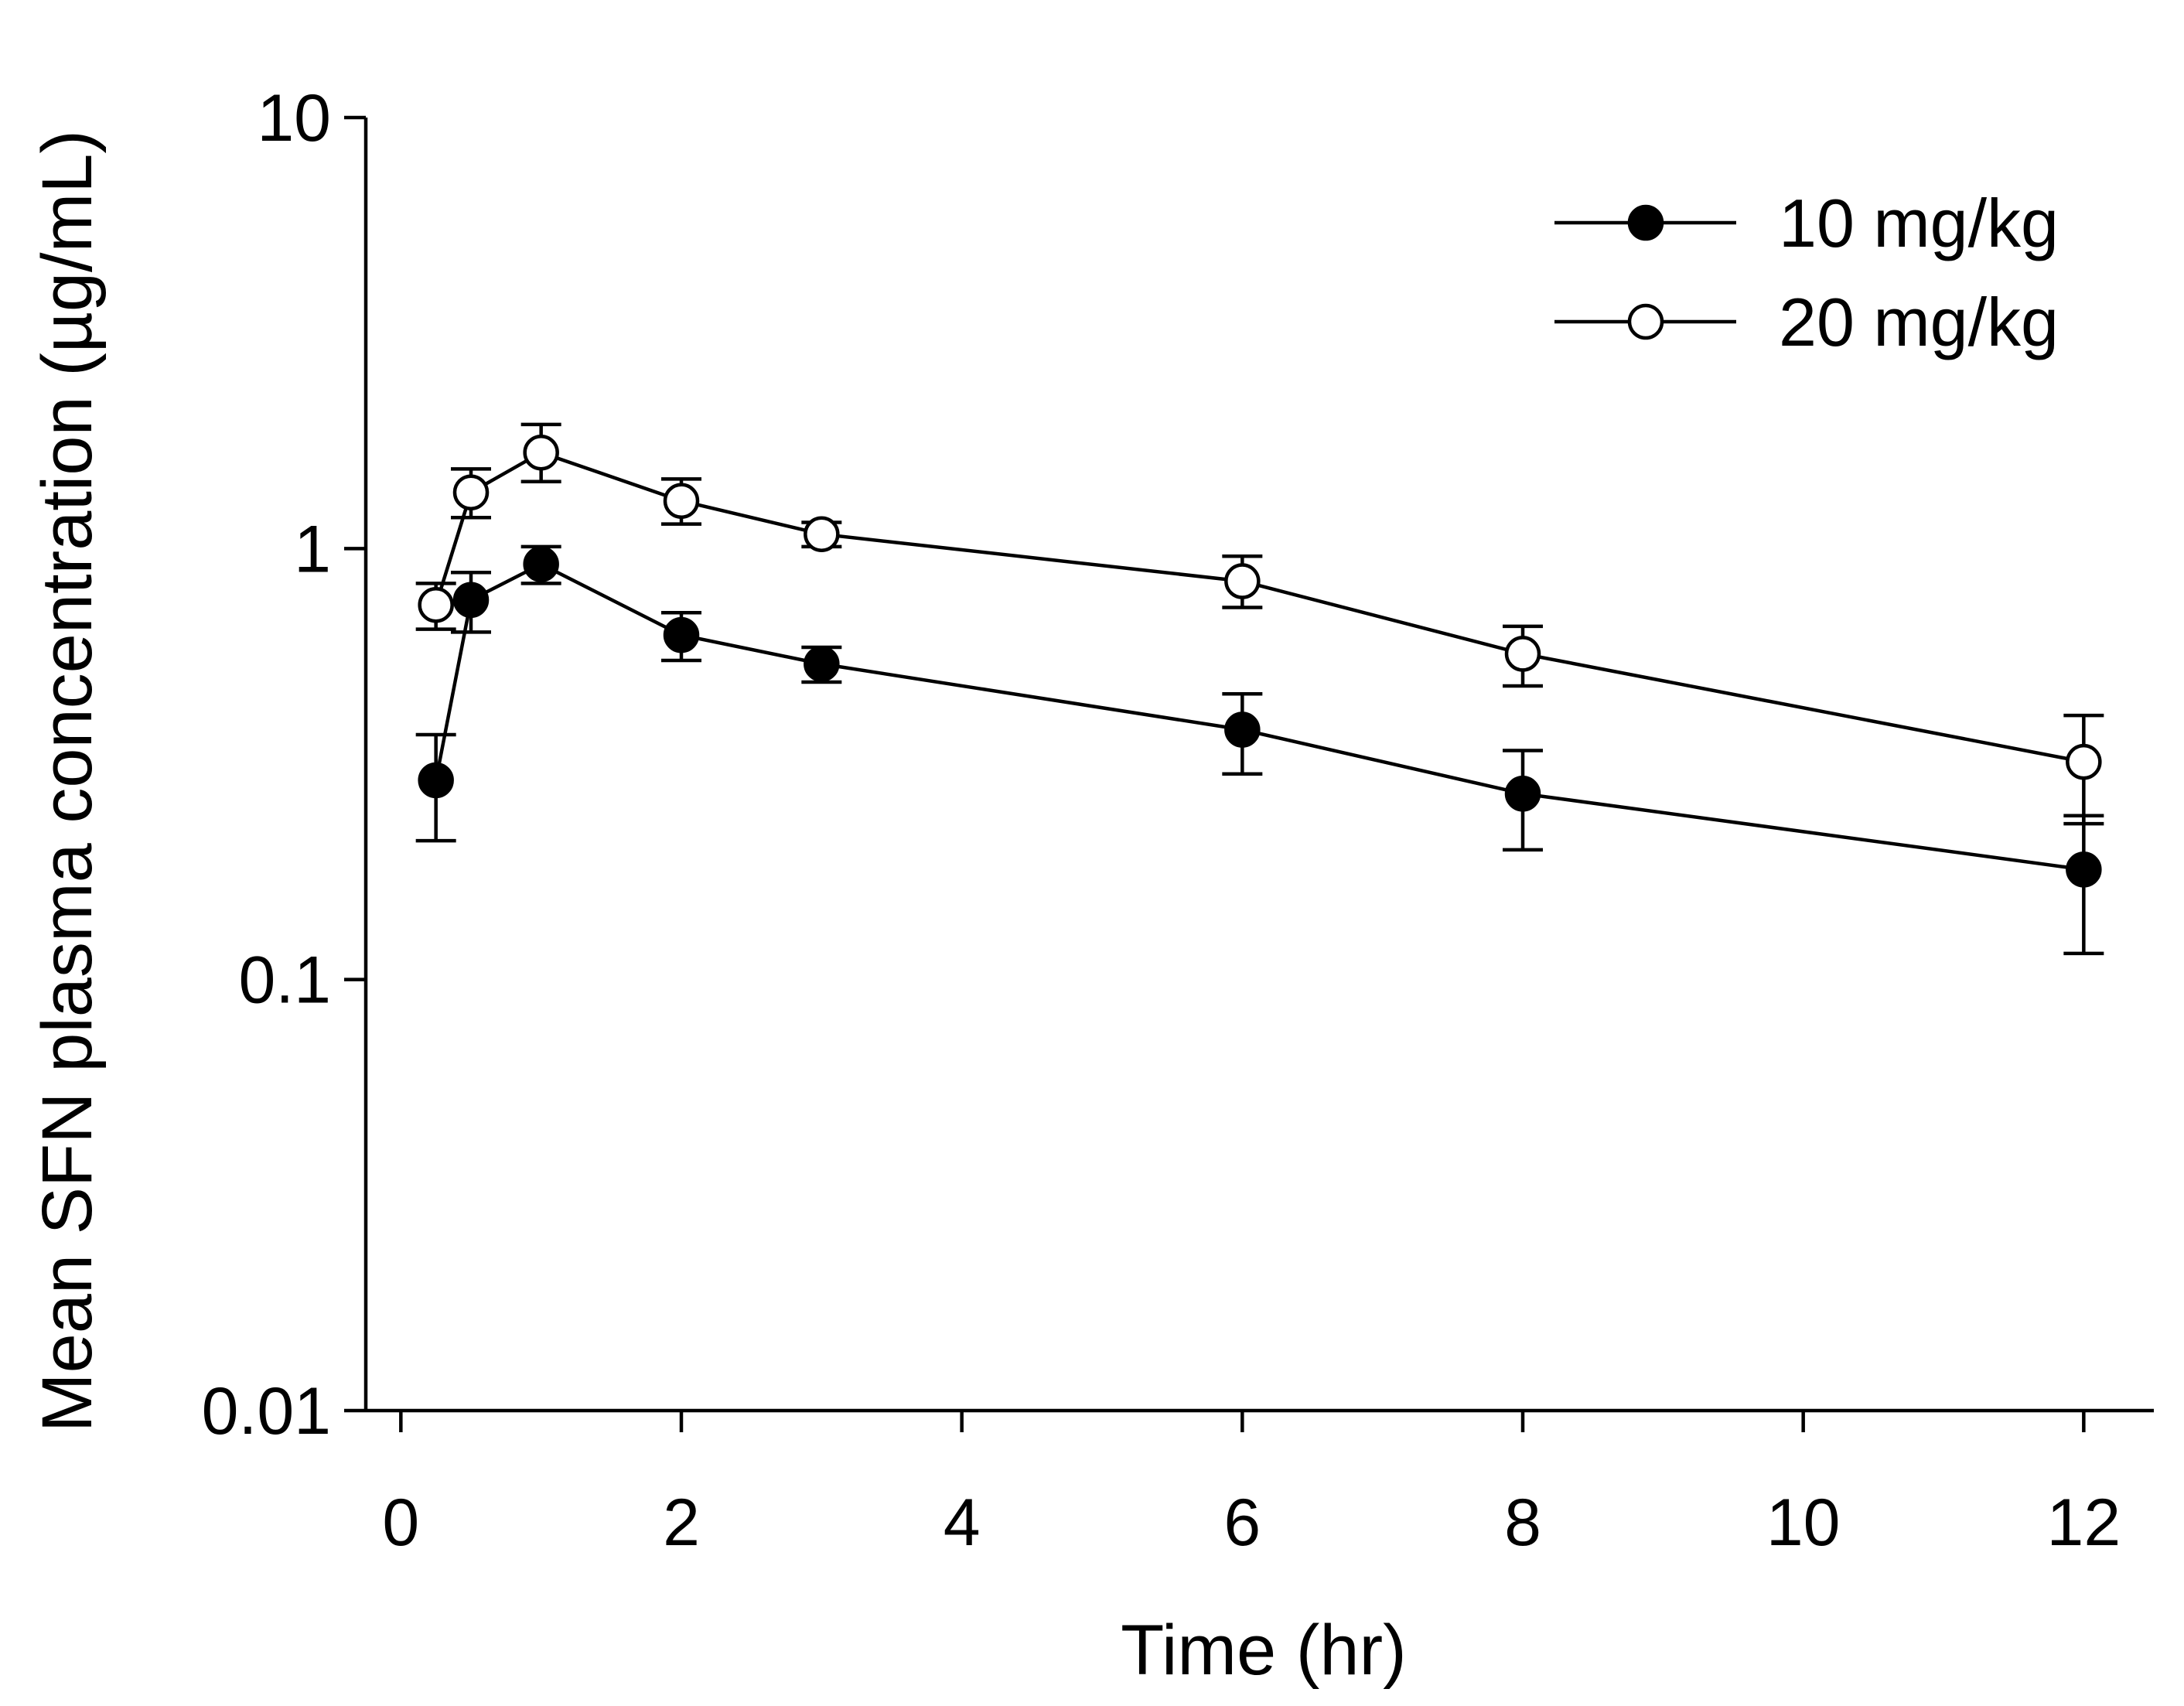 The image size is (2184, 1706). What do you see at coordinates (471, 492) in the screenshot?
I see `data-point-20-mg-kg-0.5` at bounding box center [471, 492].